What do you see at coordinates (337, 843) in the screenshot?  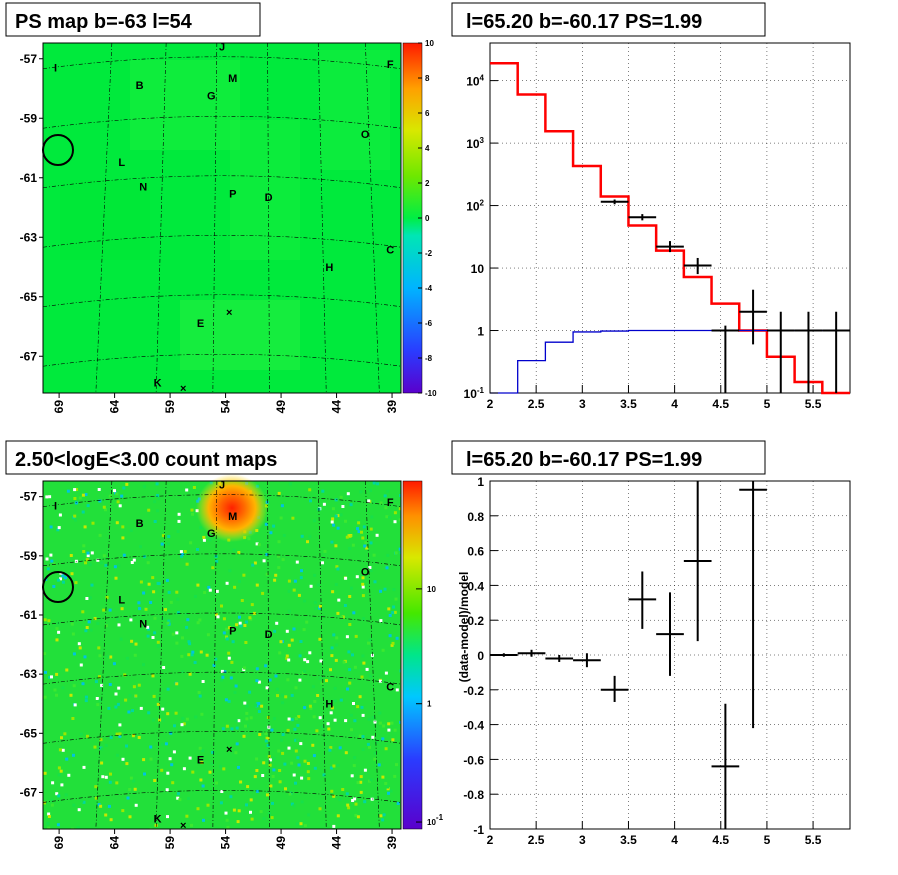 I see `x-tick-label: 44` at bounding box center [337, 843].